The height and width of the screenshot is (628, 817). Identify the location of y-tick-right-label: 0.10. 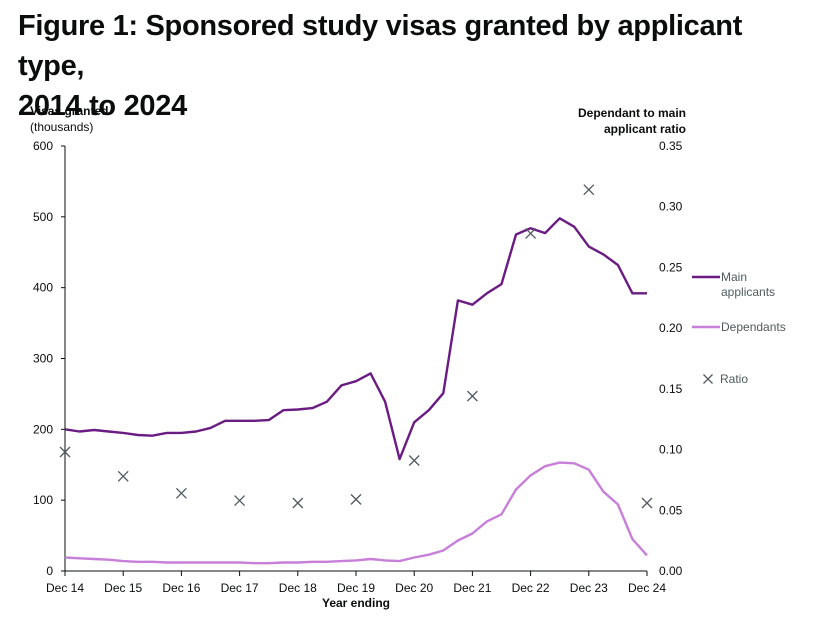
(671, 450).